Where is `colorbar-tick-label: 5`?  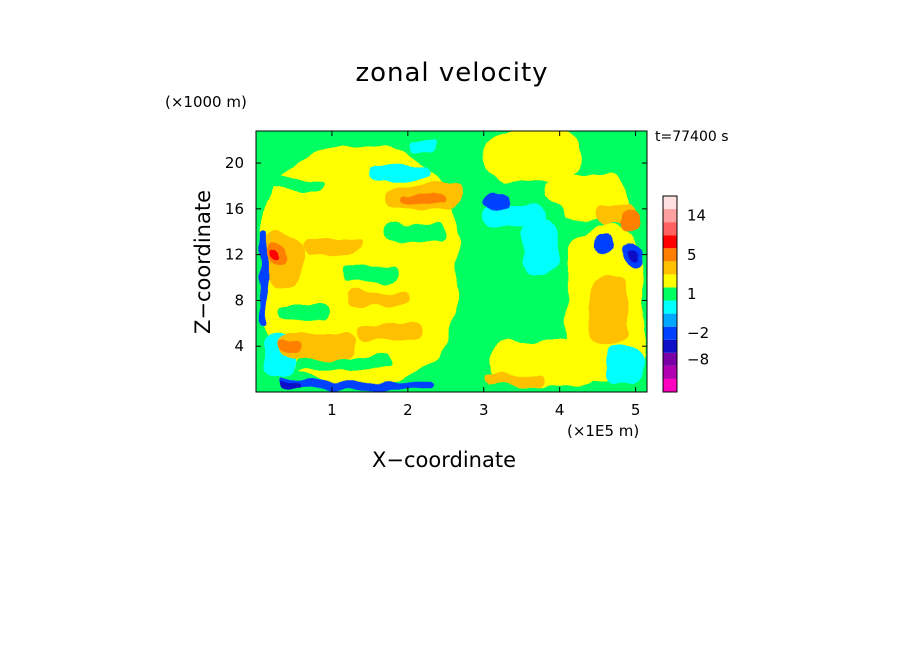
colorbar-tick-label: 5 is located at coordinates (692, 255).